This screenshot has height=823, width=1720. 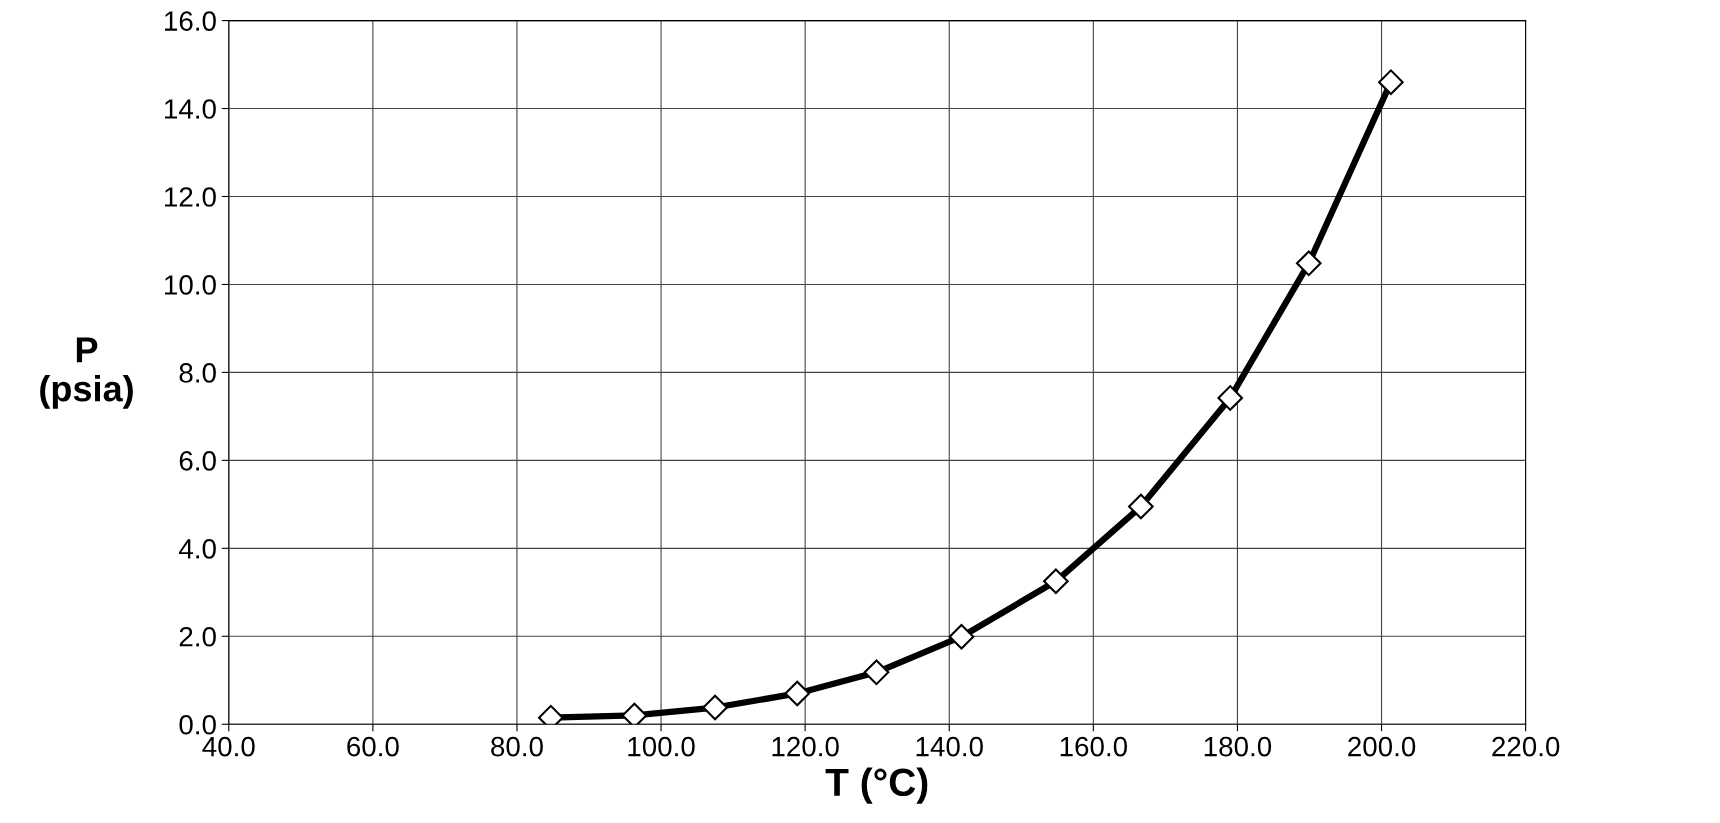 What do you see at coordinates (190, 285) in the screenshot?
I see `y-tick-label: 10.0` at bounding box center [190, 285].